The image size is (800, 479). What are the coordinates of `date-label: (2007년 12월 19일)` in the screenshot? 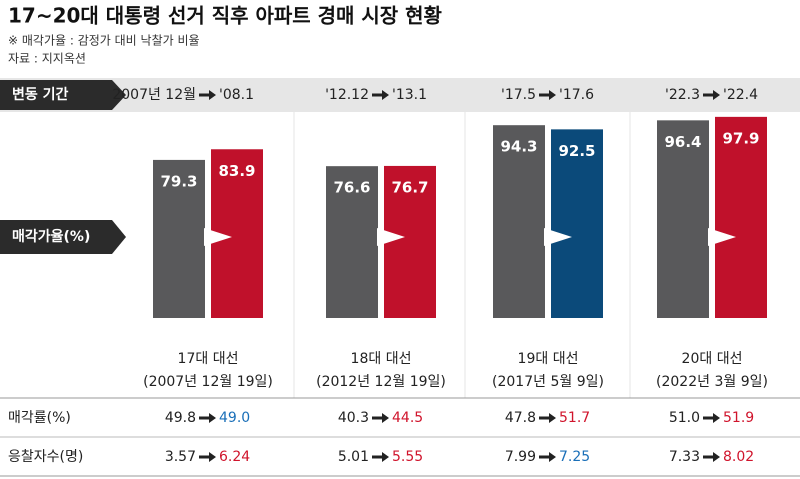 It's located at (208, 382).